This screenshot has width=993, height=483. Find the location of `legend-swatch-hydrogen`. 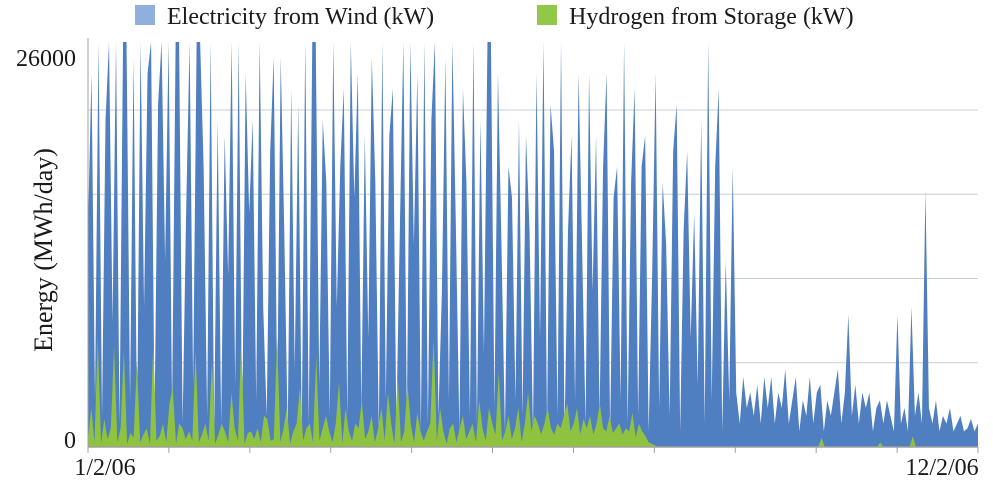

legend-swatch-hydrogen is located at coordinates (547, 15).